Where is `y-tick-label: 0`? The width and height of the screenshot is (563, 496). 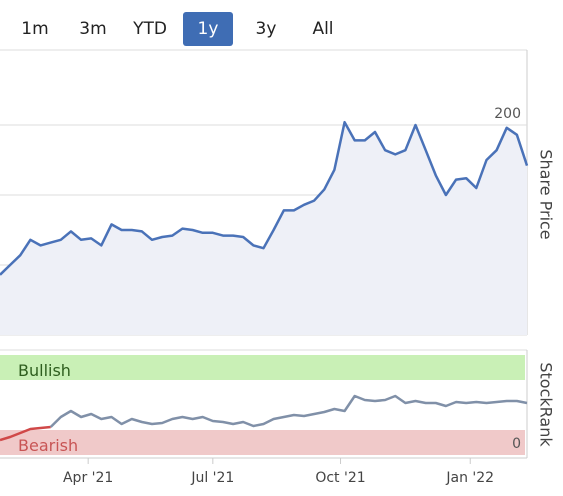
y-tick-label: 0 is located at coordinates (516, 444).